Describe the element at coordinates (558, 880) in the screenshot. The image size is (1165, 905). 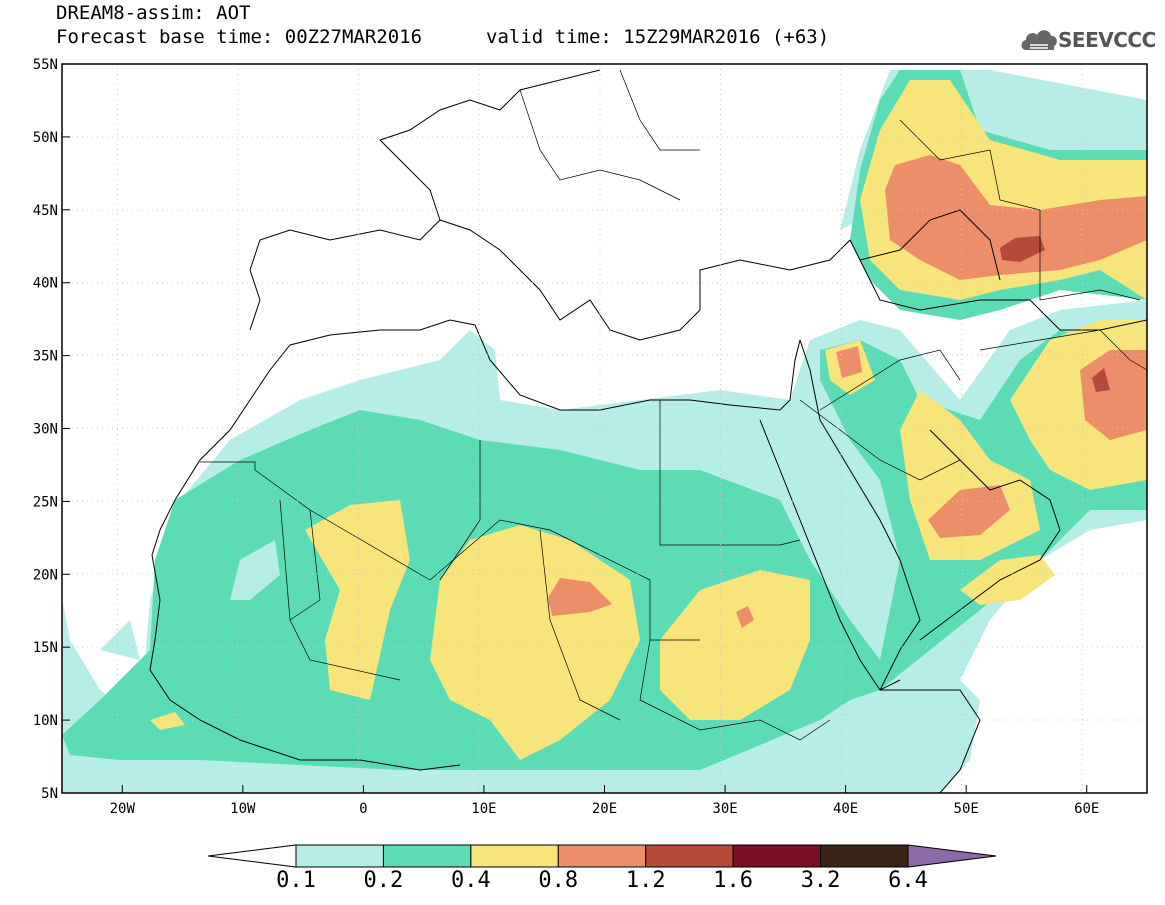
I see `colorbar-level-label: 0.8` at that location.